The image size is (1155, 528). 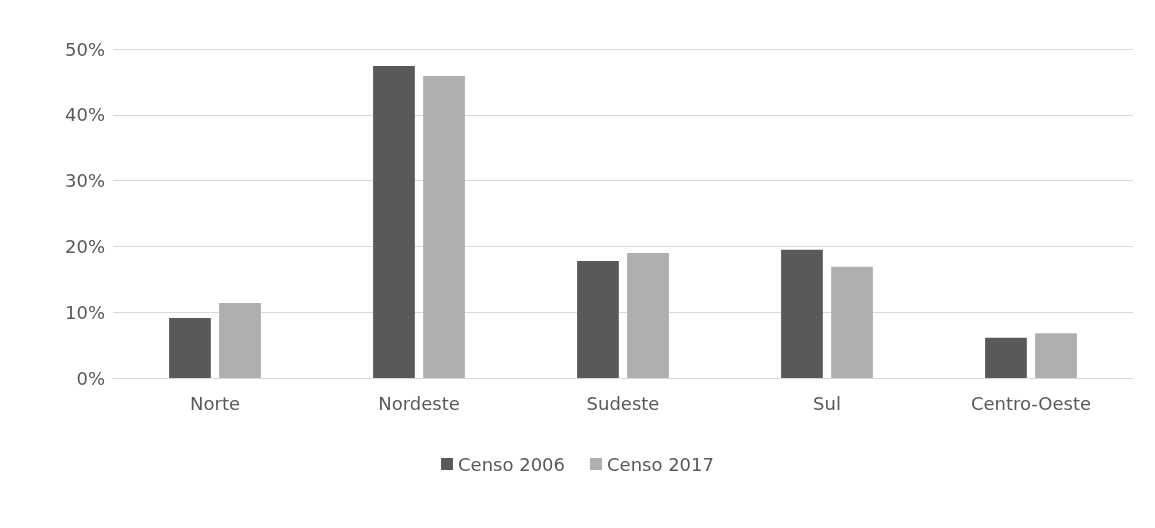 I want to click on legend-label: Censo 2017, so click(x=660, y=464).